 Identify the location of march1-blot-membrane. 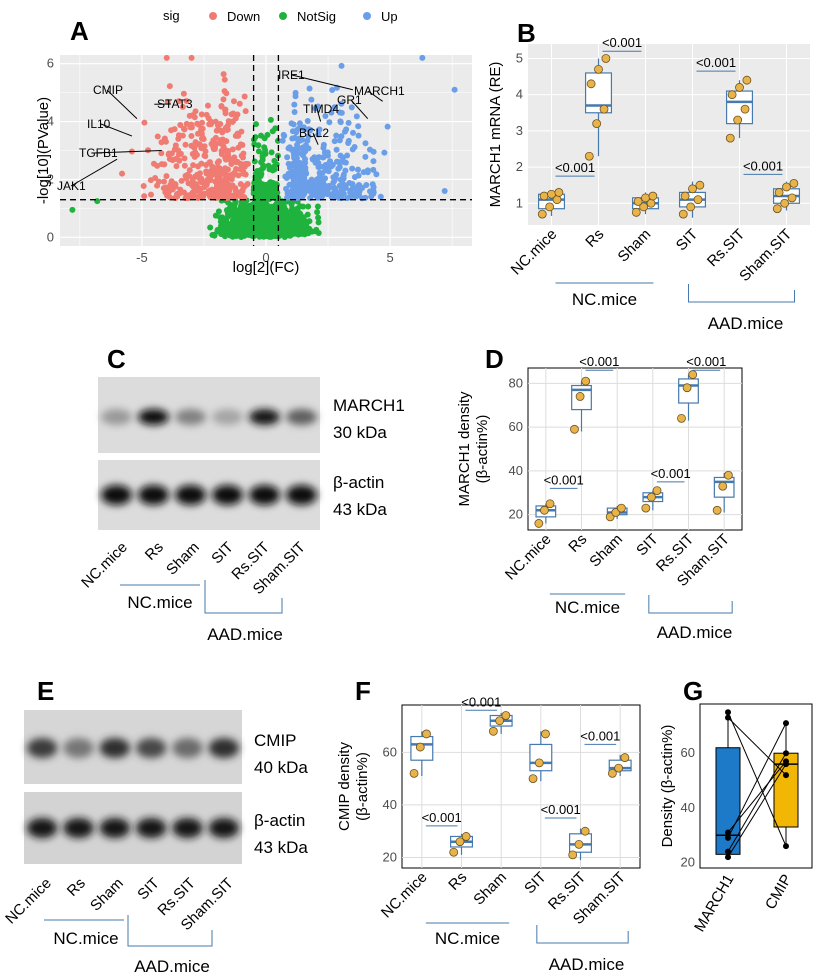
(209, 415).